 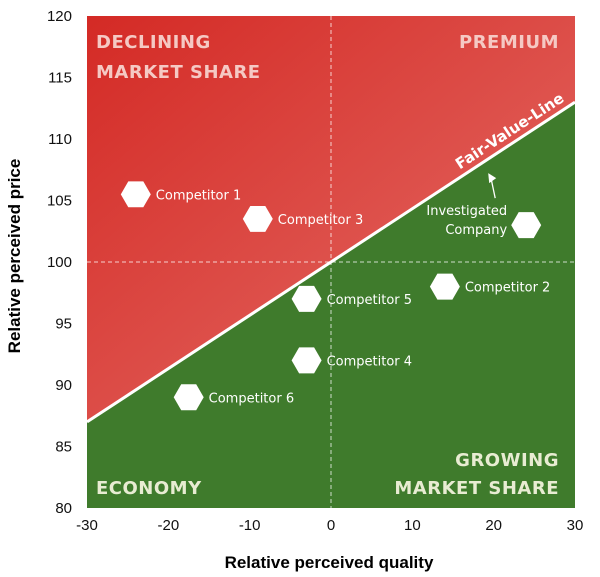 I want to click on y-tick-label: 120, so click(x=59, y=16).